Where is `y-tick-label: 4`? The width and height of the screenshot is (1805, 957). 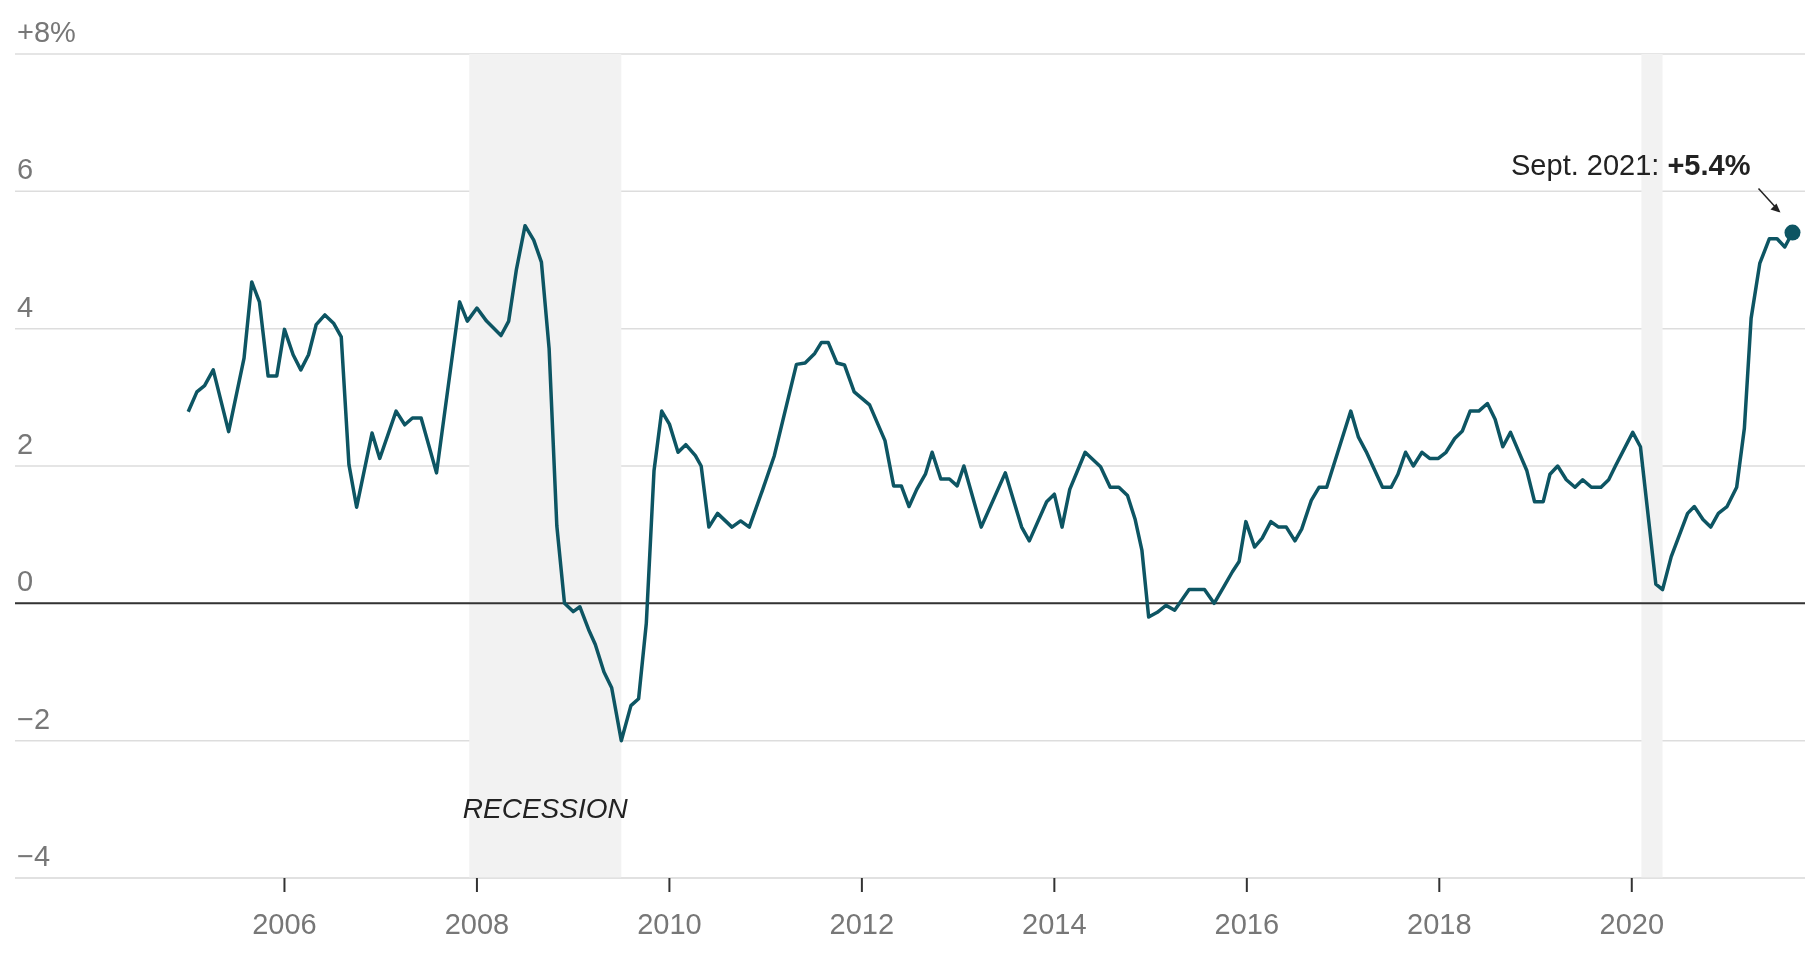
y-tick-label: 4 is located at coordinates (25, 306).